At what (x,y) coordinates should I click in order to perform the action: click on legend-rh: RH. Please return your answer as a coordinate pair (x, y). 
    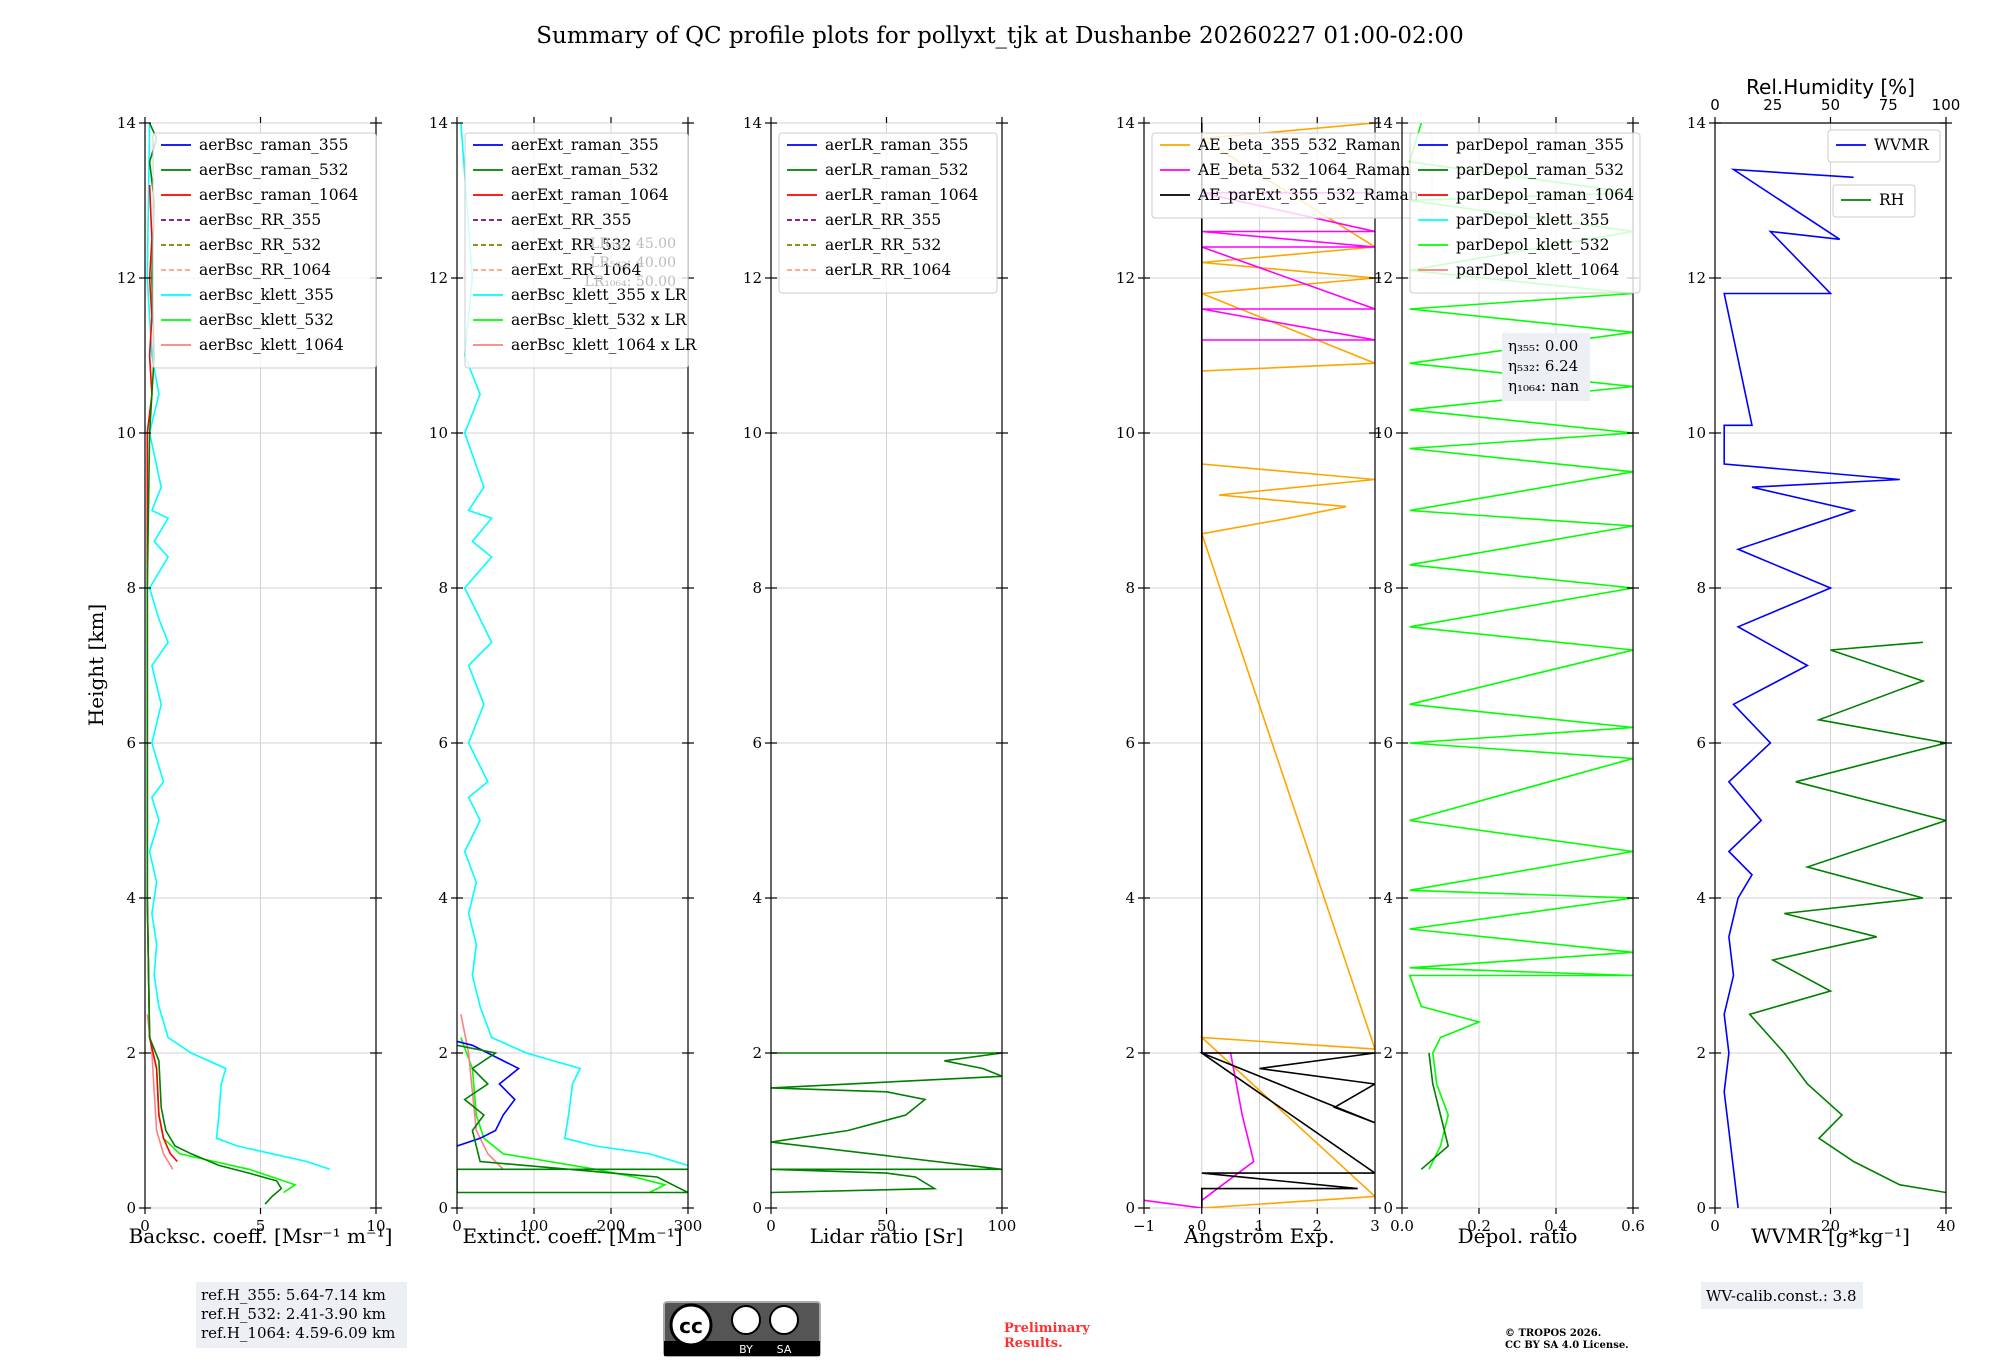
    Looking at the image, I should click on (1891, 200).